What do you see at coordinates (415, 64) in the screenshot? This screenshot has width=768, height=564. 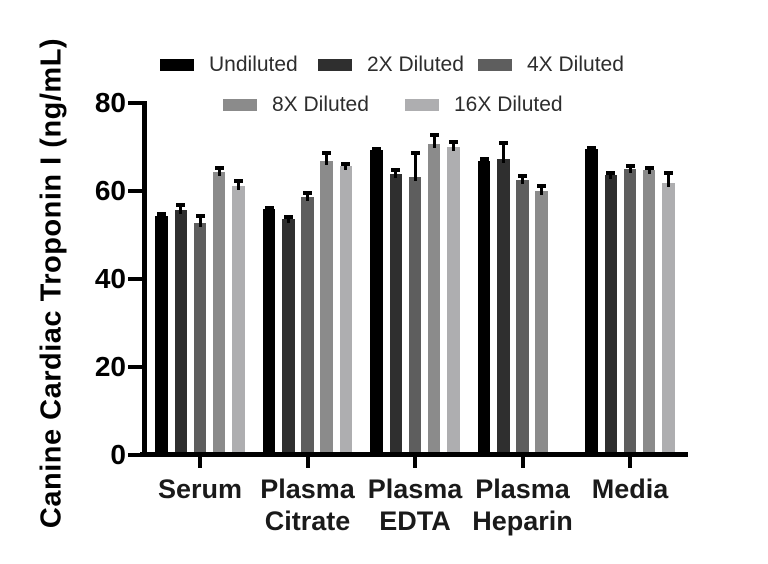 I see `legend-label: 2X Diluted` at bounding box center [415, 64].